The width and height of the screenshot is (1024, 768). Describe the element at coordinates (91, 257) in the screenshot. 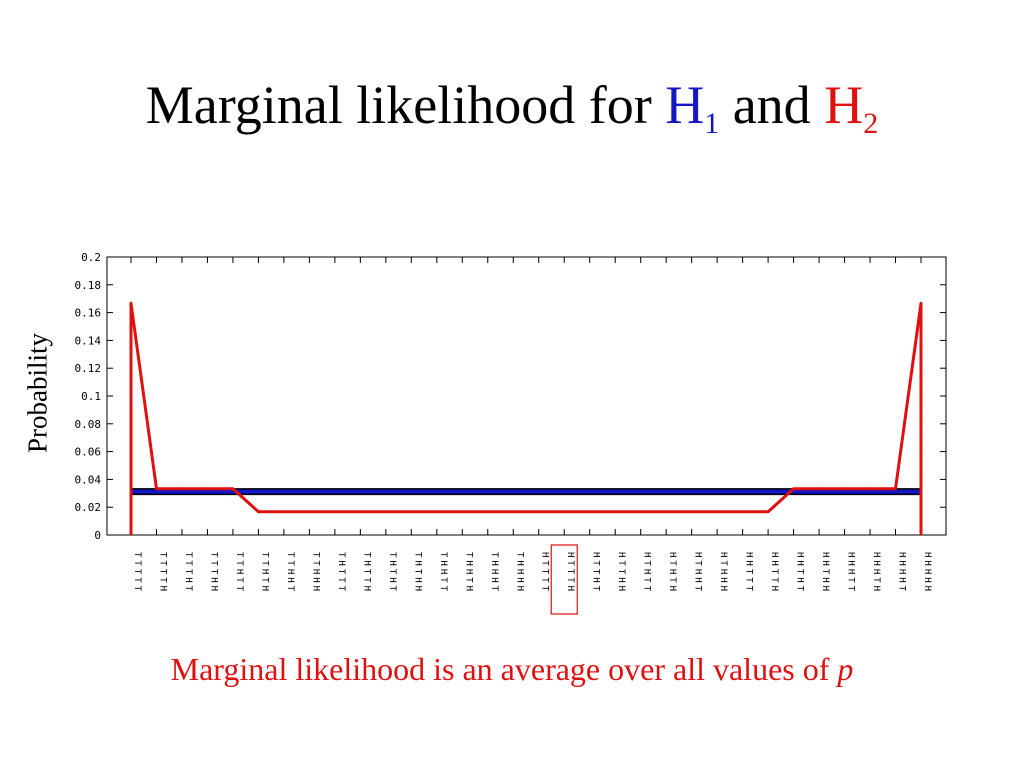

I see `y-tick-label: 0.2` at that location.